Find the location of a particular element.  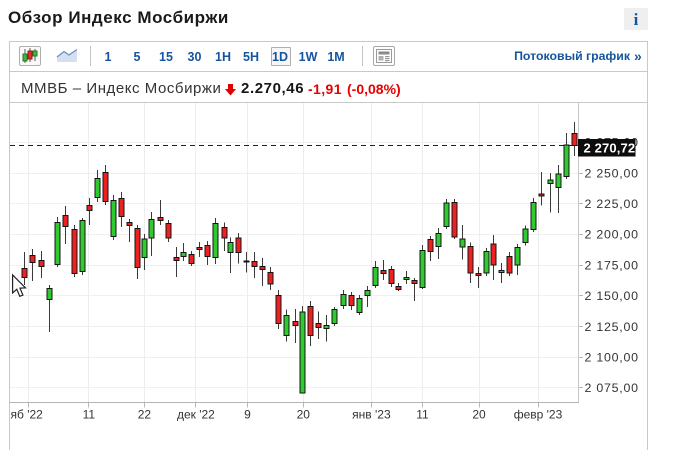

svg-text: 2 125,00 is located at coordinates (612, 327).